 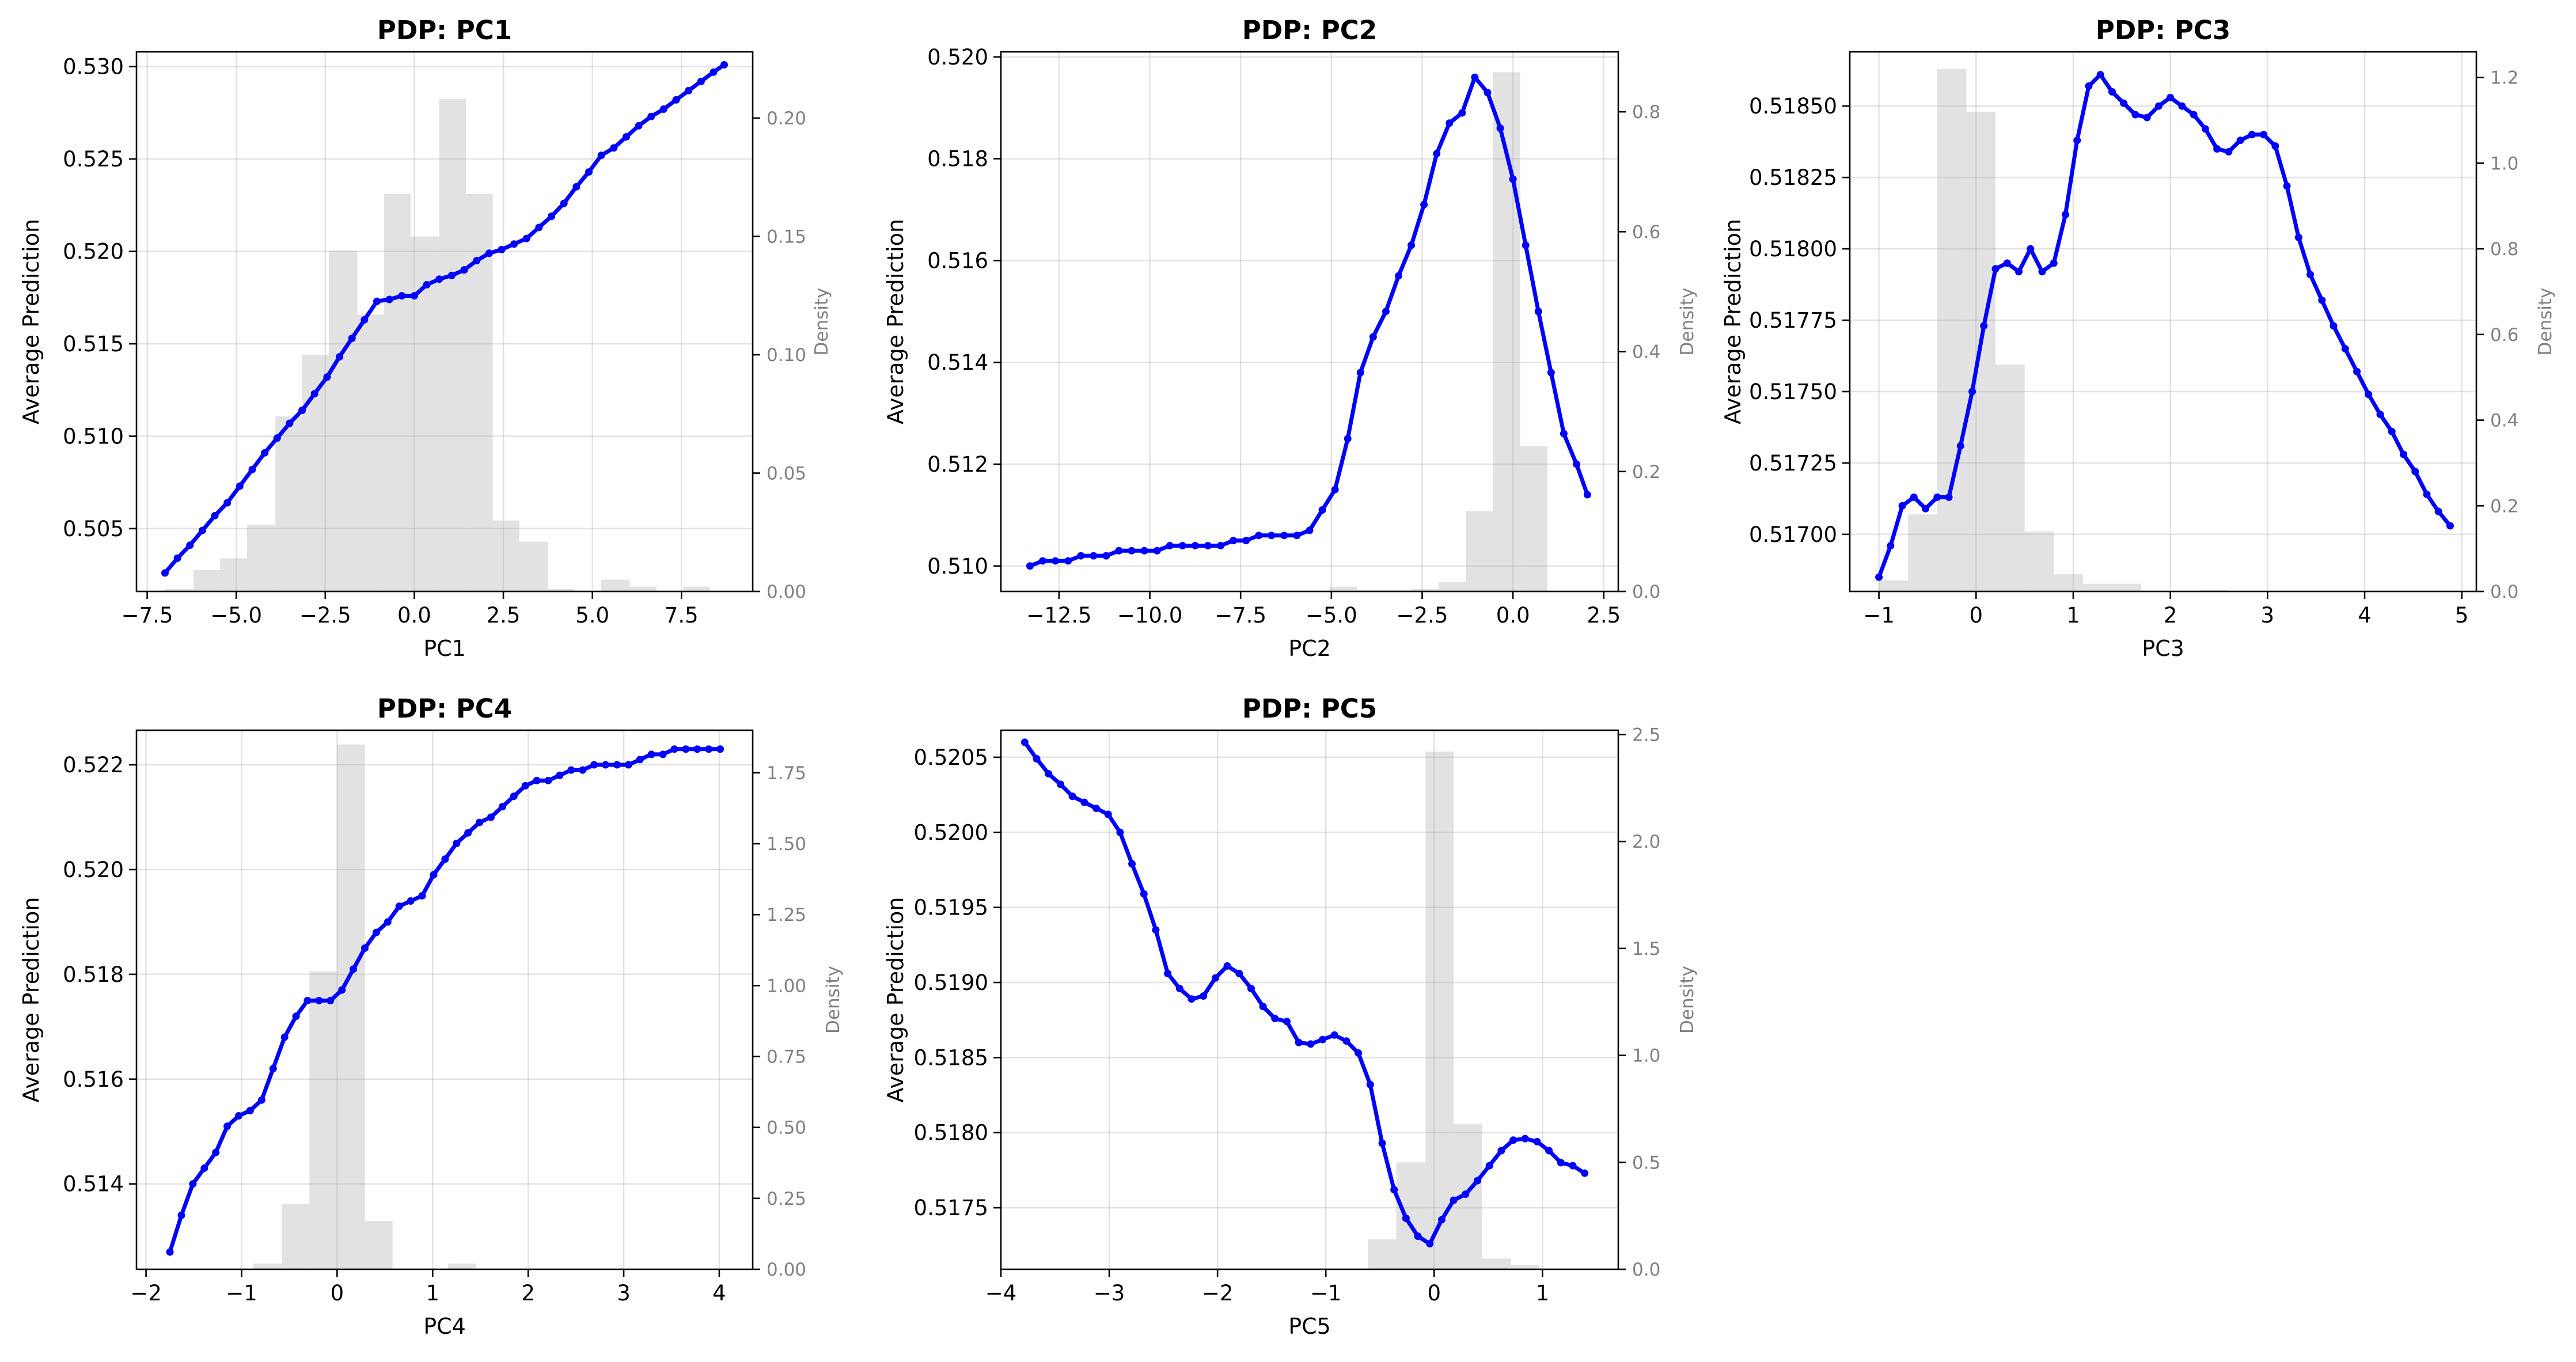 What do you see at coordinates (786, 915) in the screenshot?
I see `density-tick-label: 1.25` at bounding box center [786, 915].